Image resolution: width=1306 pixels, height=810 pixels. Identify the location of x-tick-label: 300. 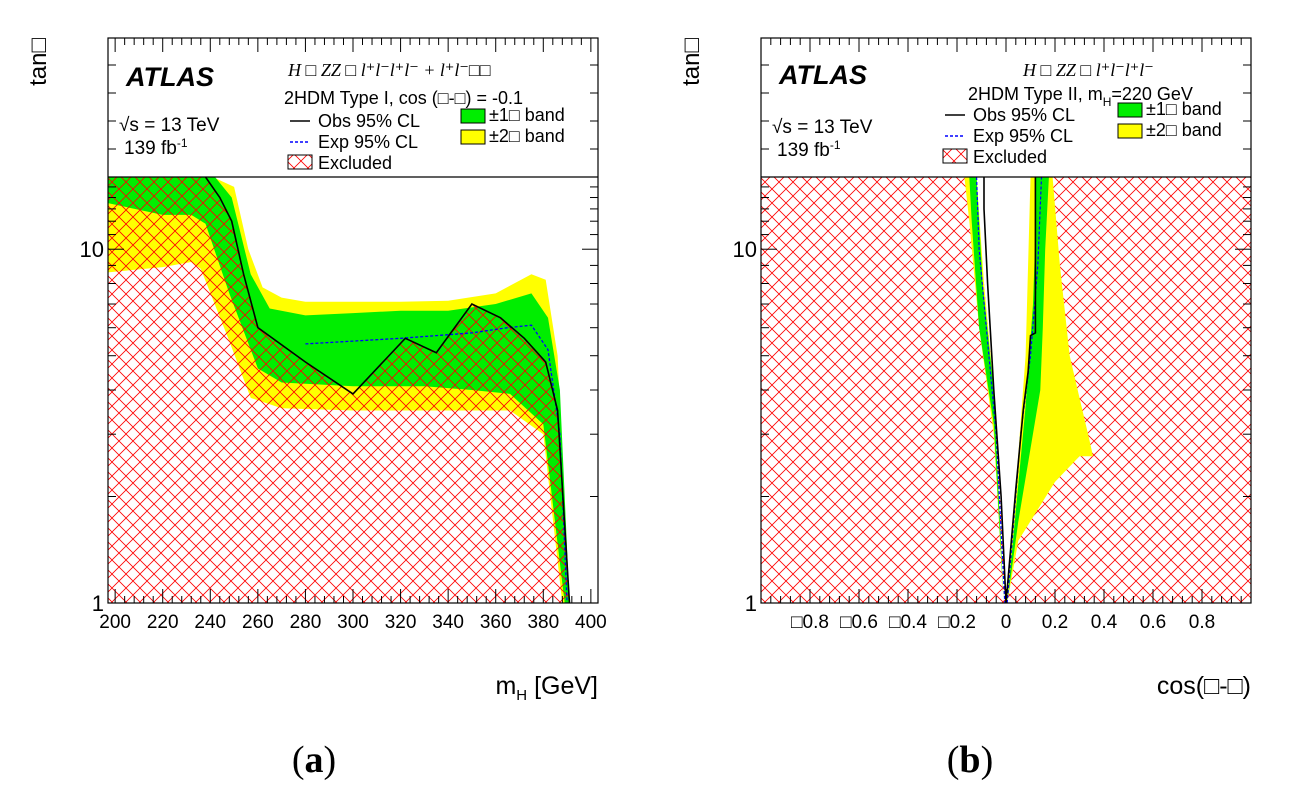
(353, 622).